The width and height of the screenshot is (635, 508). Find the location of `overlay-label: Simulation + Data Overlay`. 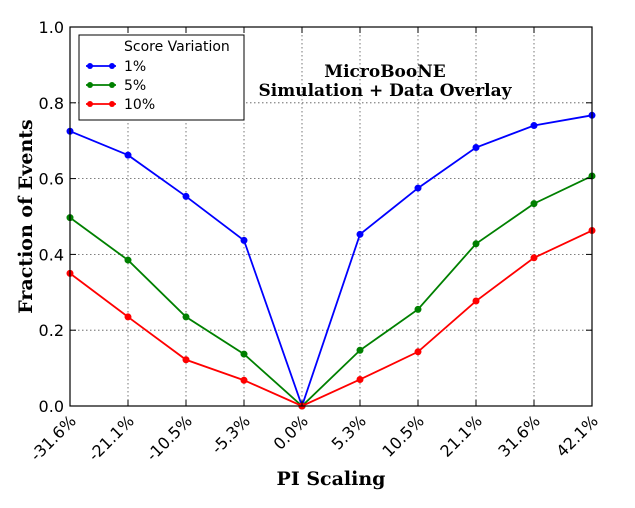

overlay-label: Simulation + Data Overlay is located at coordinates (386, 91).